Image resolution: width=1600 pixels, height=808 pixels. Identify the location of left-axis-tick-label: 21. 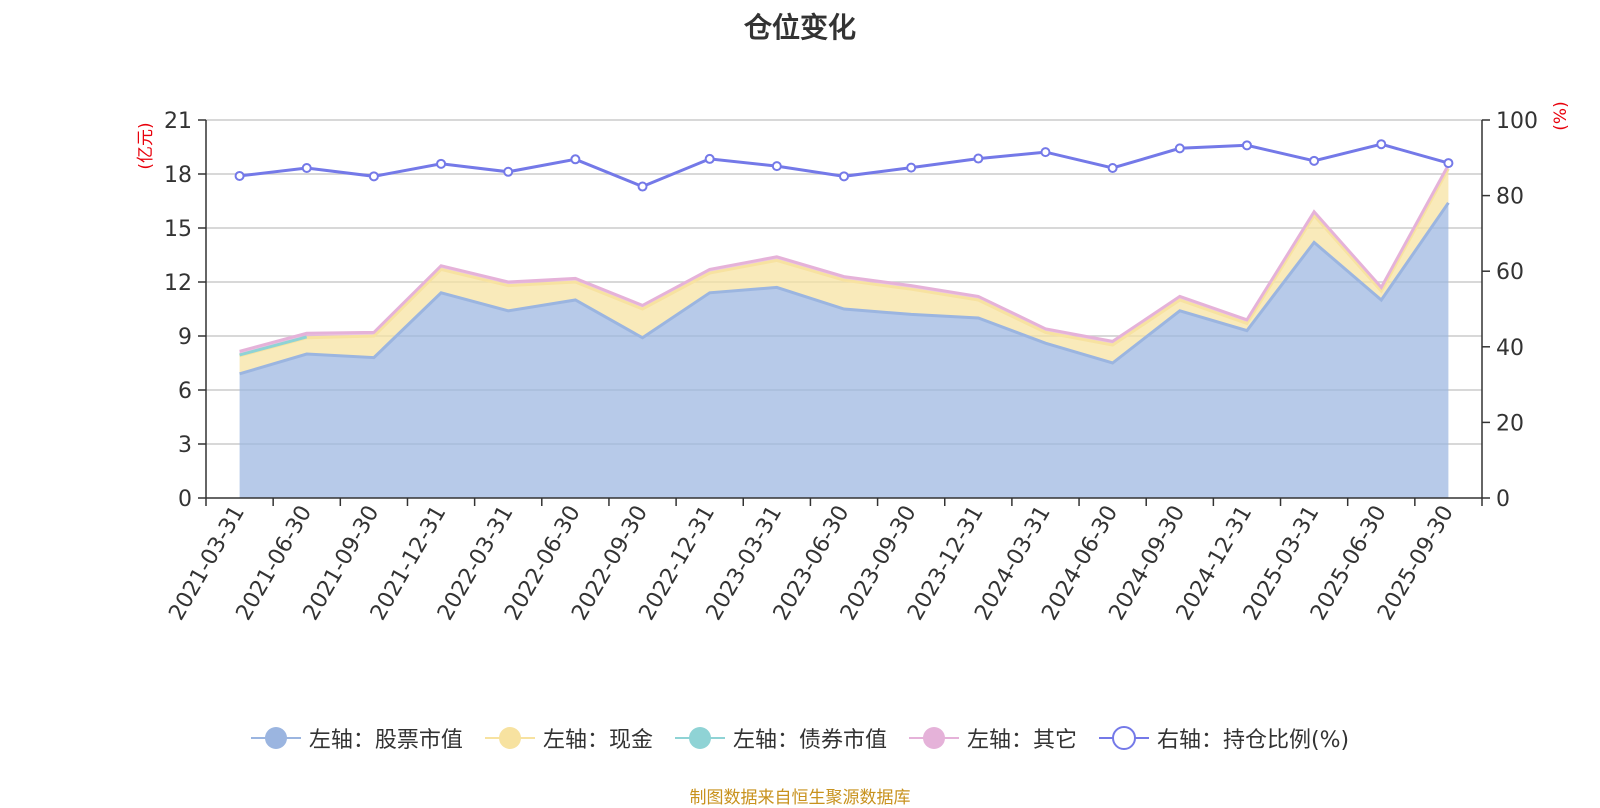
(178, 121).